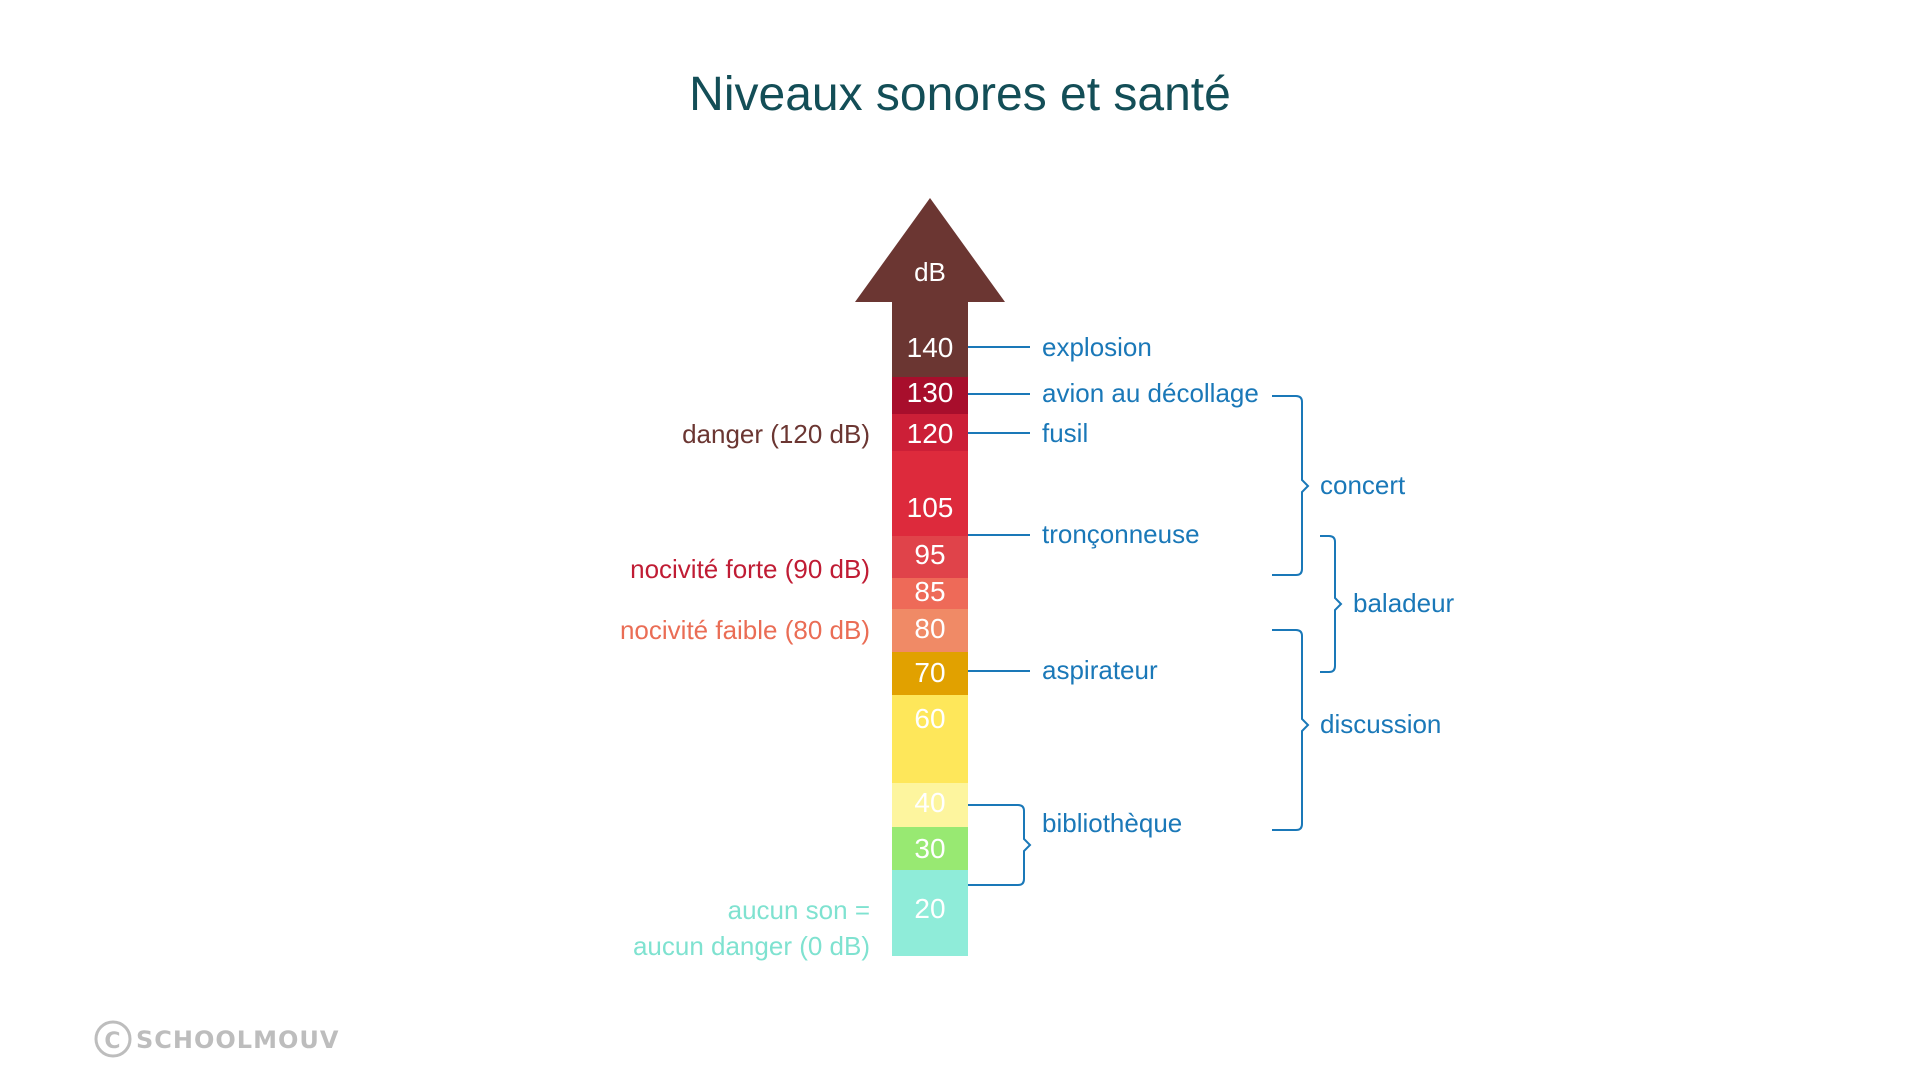  Describe the element at coordinates (237, 1040) in the screenshot. I see `logo-text: SCHOOLMOUV` at that location.